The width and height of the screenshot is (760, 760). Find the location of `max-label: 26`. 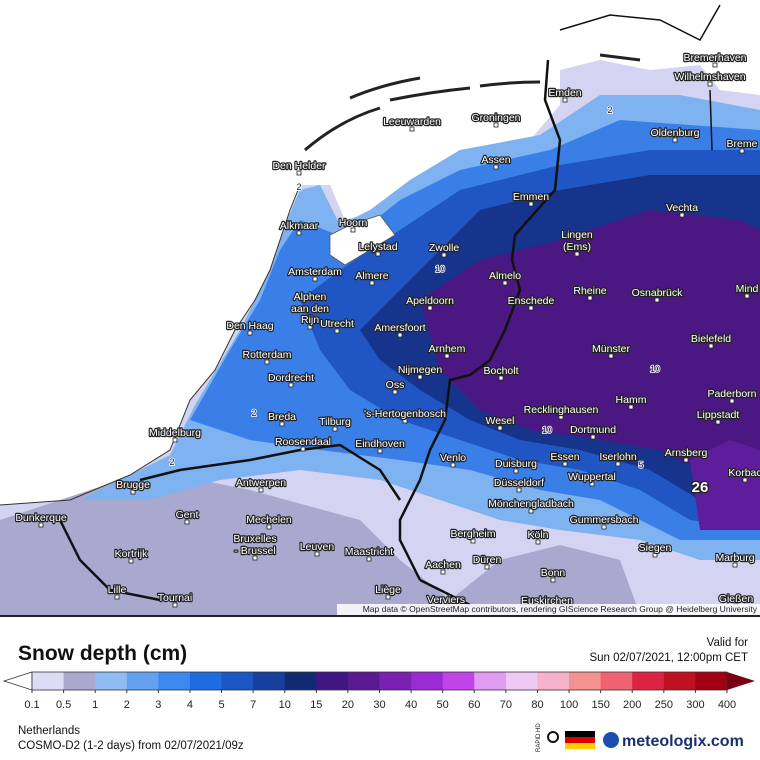

max-label: 26 is located at coordinates (700, 487).